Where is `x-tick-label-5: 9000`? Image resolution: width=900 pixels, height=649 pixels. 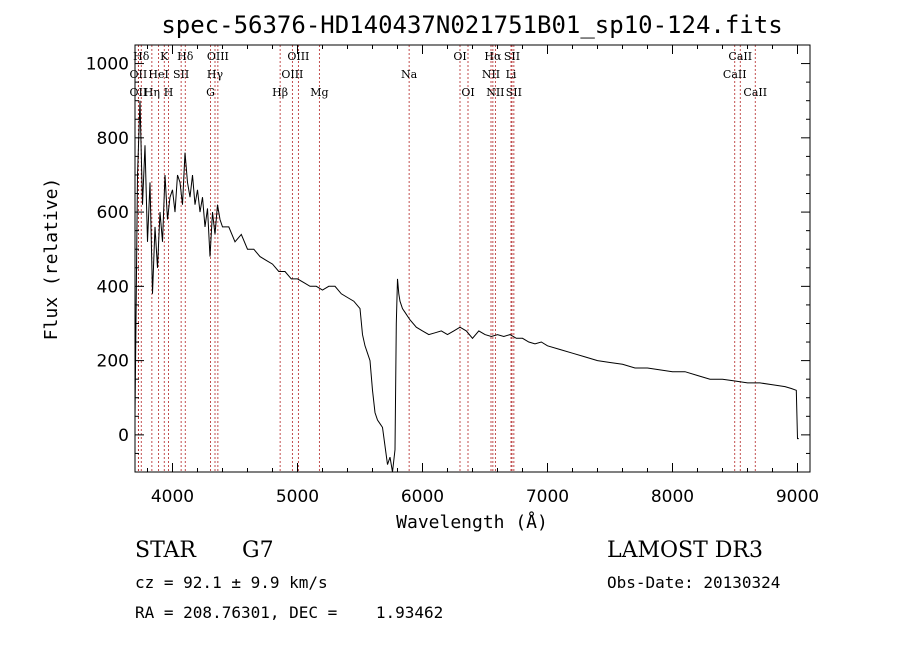
x-tick-label-5: 9000 is located at coordinates (797, 497).